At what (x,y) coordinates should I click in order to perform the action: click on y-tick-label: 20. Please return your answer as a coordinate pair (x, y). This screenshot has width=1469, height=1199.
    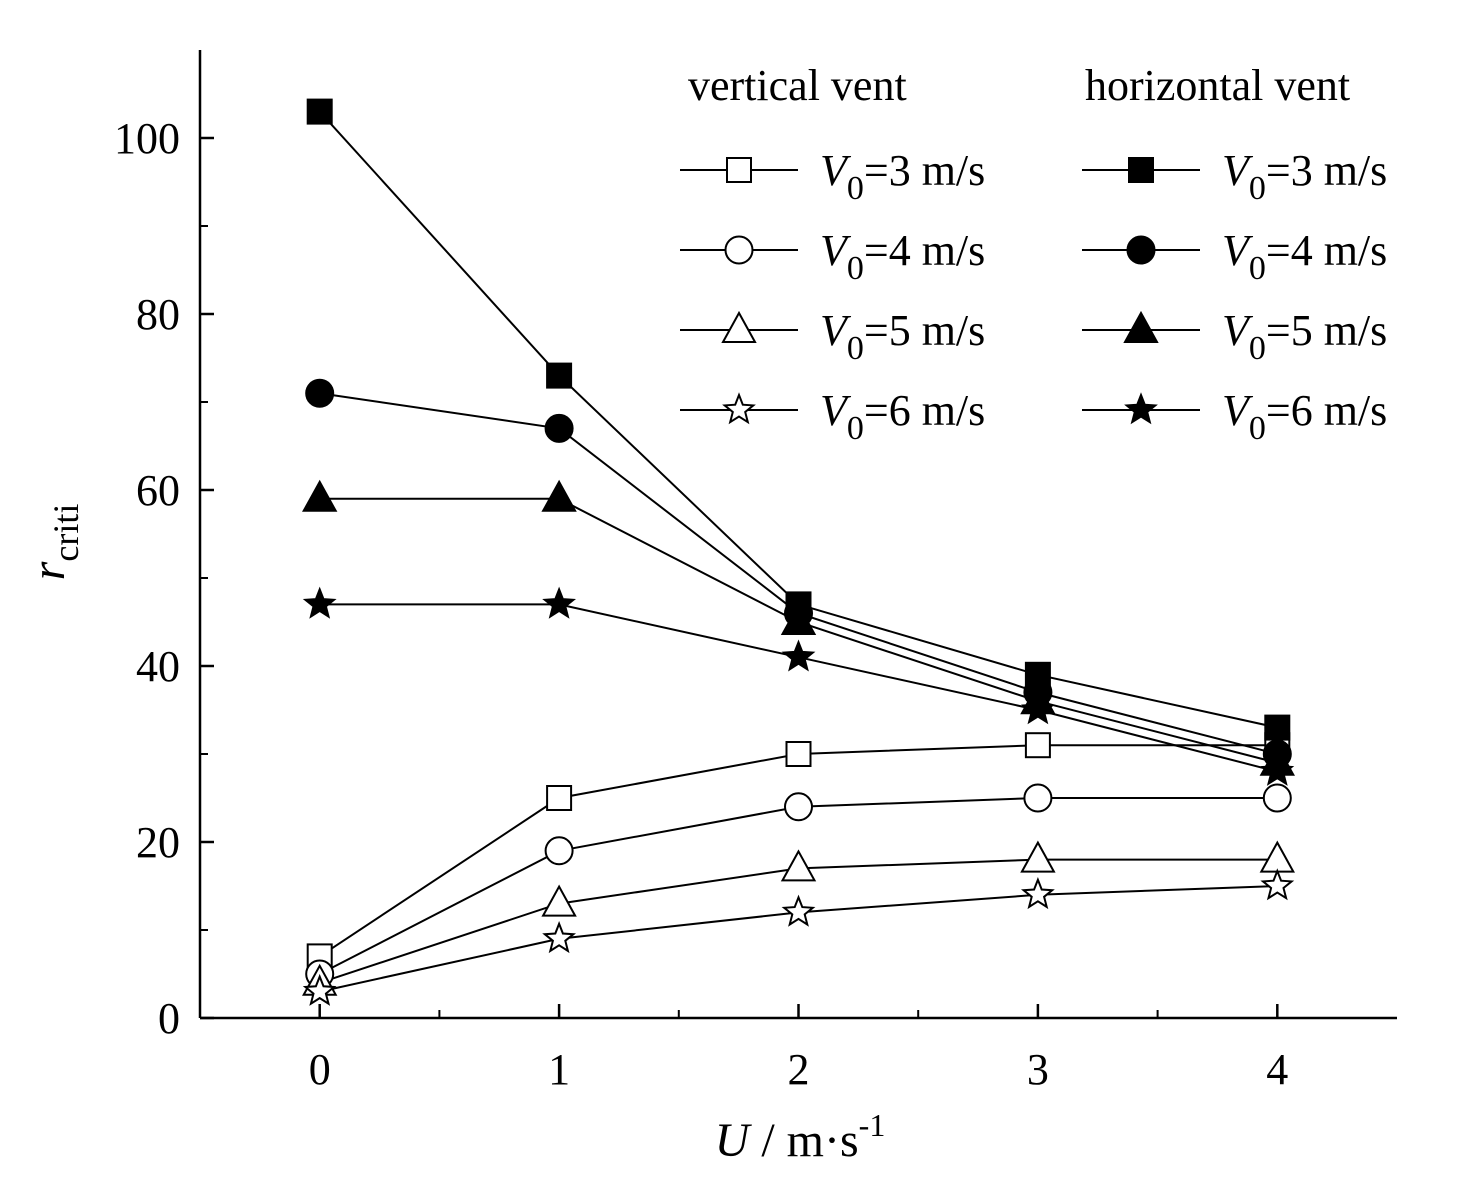
    Looking at the image, I should click on (158, 842).